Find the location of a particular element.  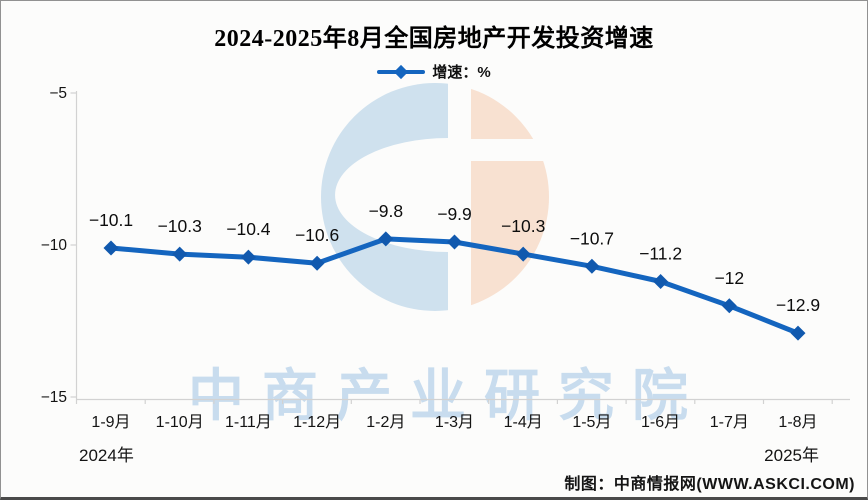

data-point-label: −9.9 is located at coordinates (454, 214).